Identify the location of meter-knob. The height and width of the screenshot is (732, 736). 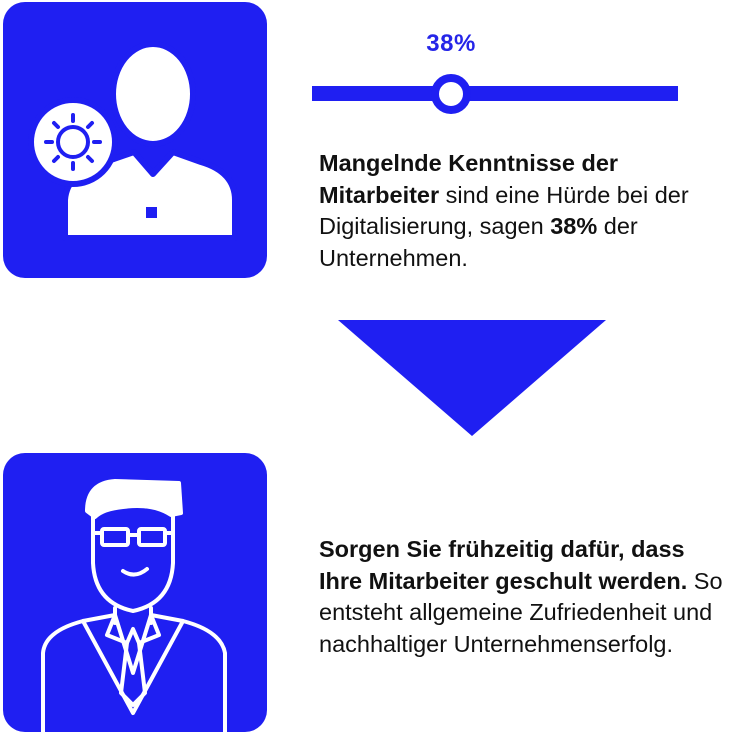
(451, 94).